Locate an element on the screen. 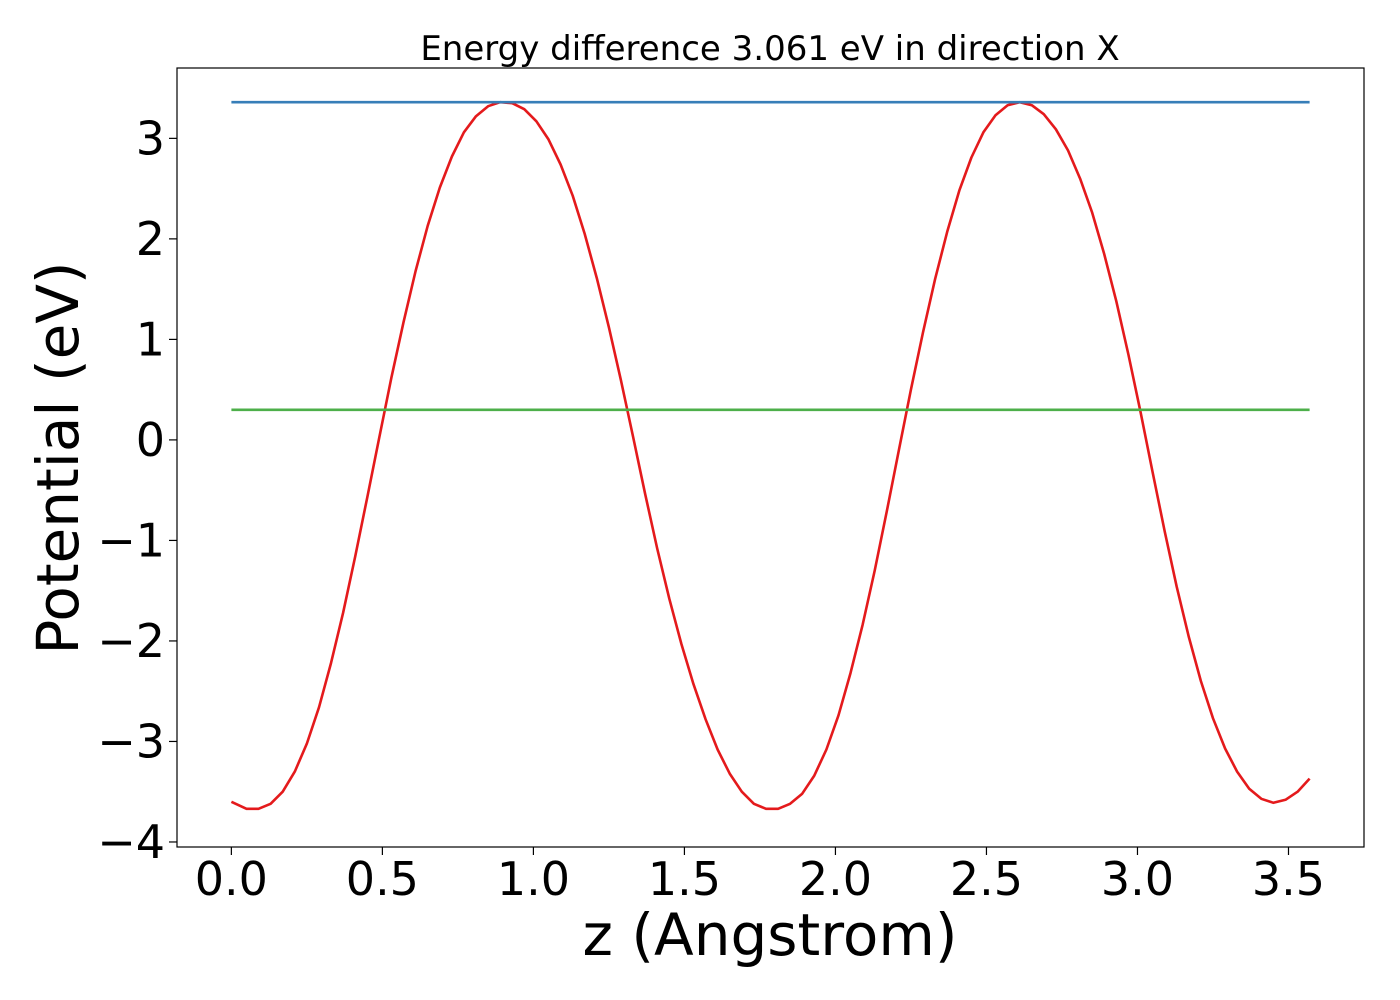 This screenshot has height=1000, width=1400. x-tick-label: 1.5 is located at coordinates (684, 879).